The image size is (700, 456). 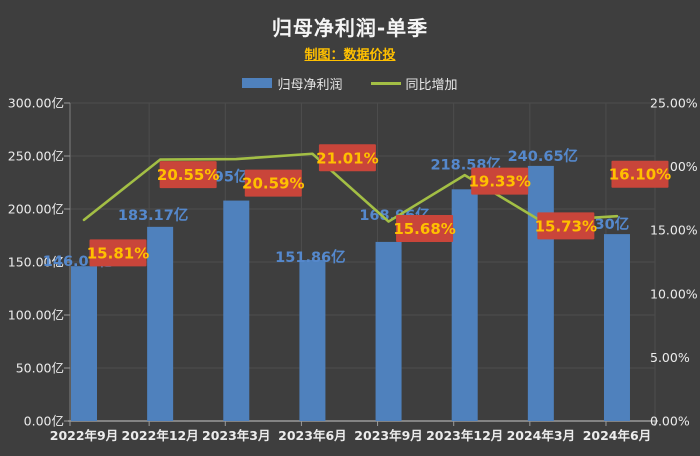 What do you see at coordinates (431, 85) in the screenshot?
I see `legend-label-yoy-growth: 同比增加` at bounding box center [431, 85].